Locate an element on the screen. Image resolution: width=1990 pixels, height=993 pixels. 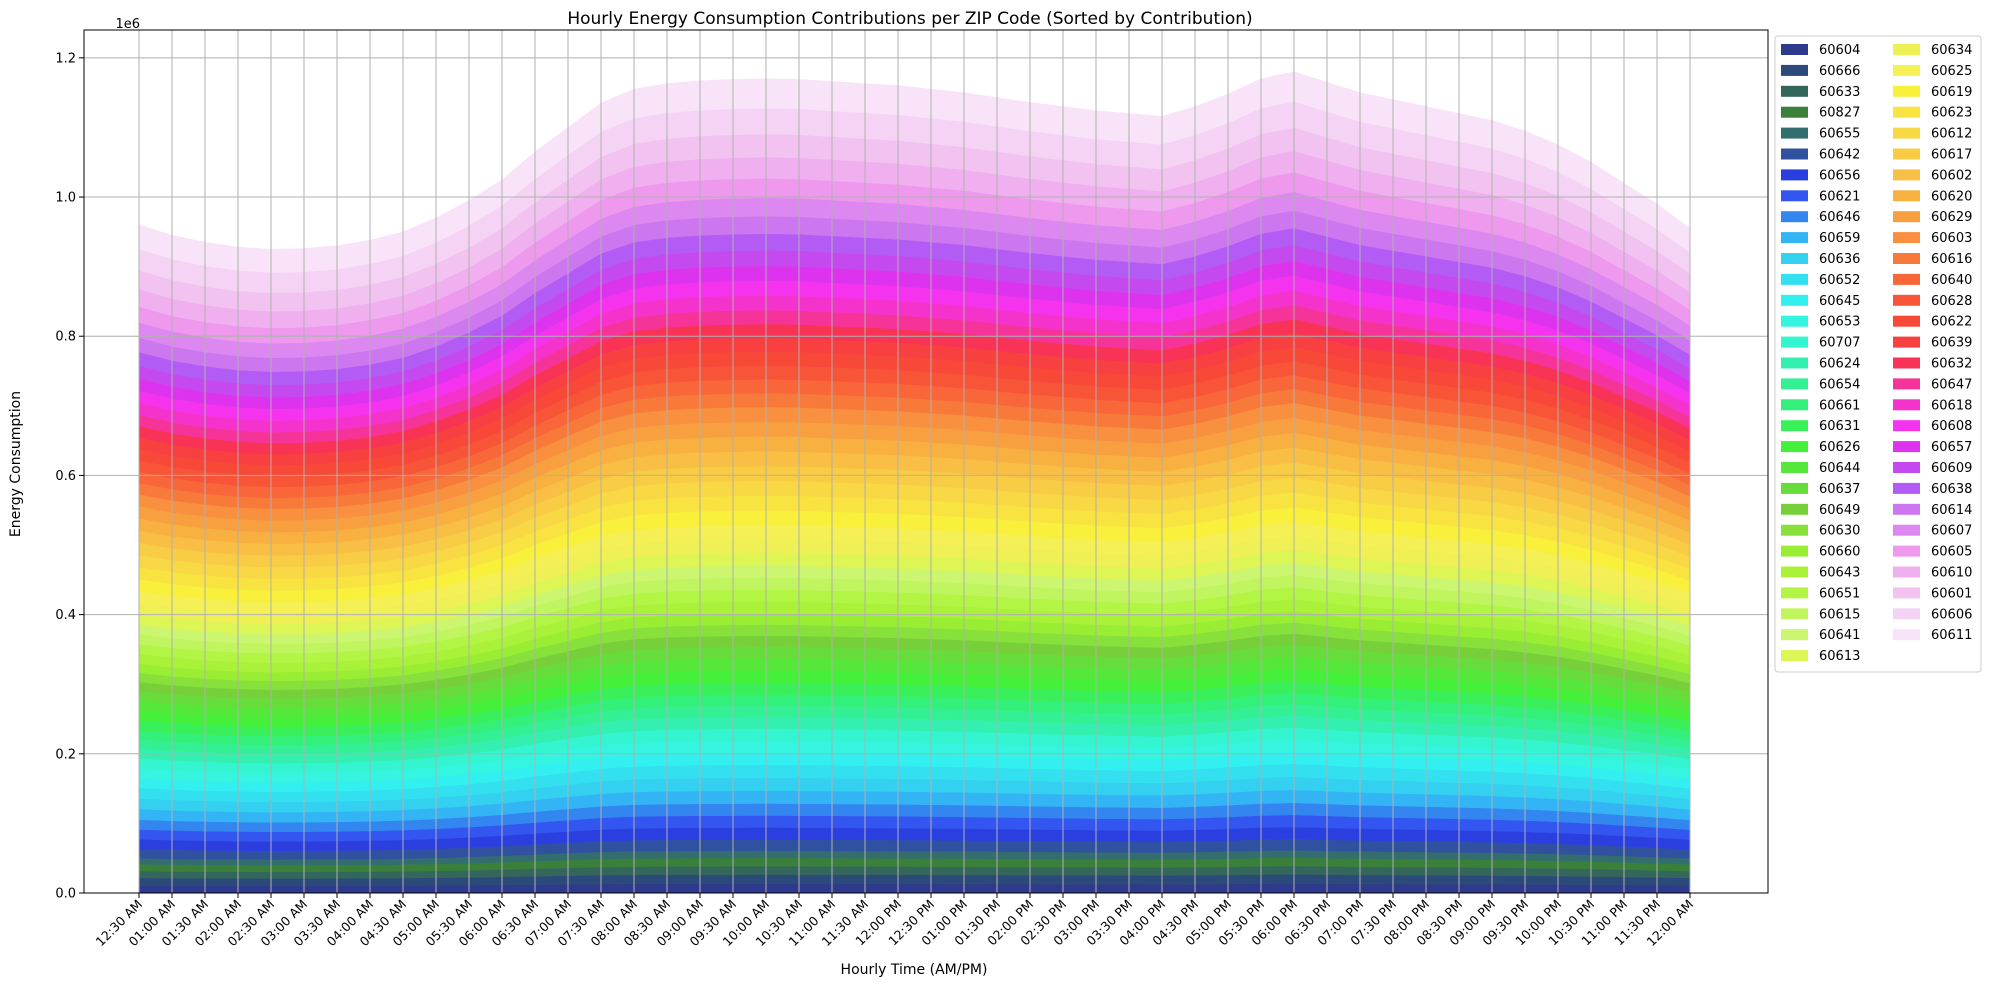
legend-label: 60629 is located at coordinates (1951, 217).